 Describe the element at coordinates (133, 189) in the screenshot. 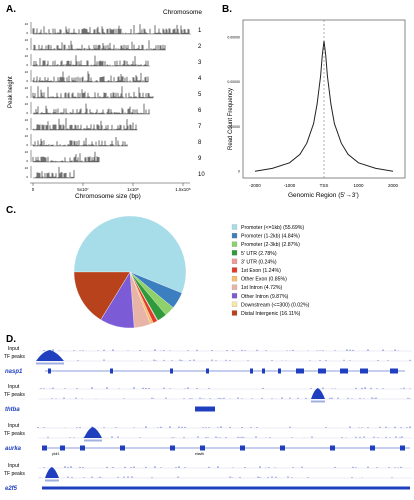

I see `x-tick-label: 1x10⁸` at that location.